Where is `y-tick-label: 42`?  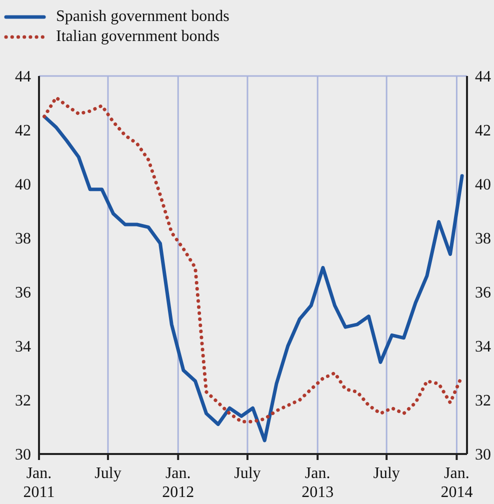
y-tick-label: 42 is located at coordinates (483, 131).